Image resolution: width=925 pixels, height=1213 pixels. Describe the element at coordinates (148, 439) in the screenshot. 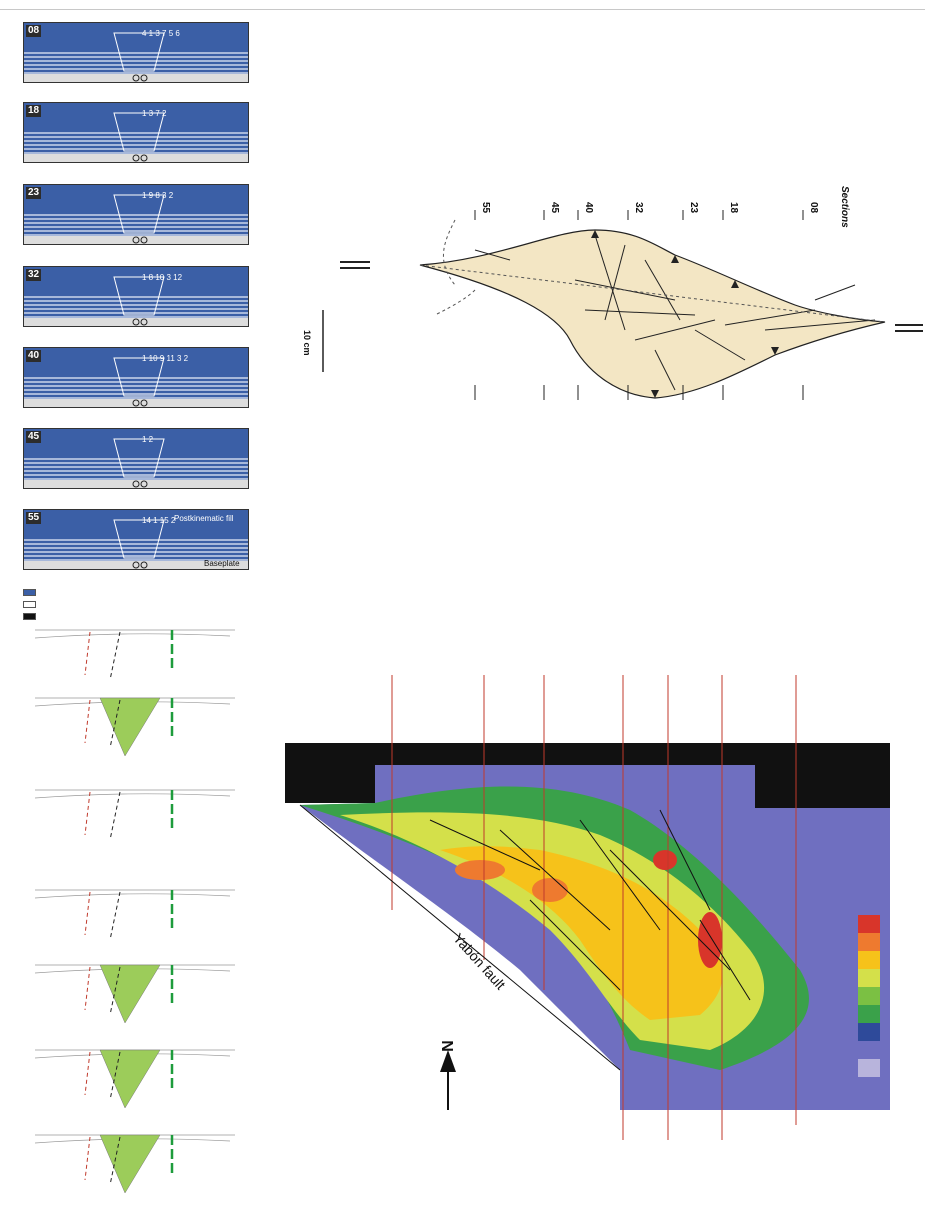

I see `panel-fault-numbers: 1 2` at that location.